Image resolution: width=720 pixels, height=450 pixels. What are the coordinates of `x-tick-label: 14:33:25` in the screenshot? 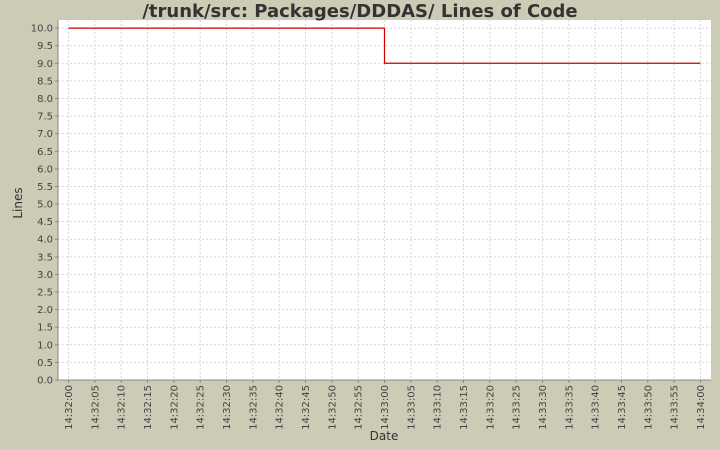 It's located at (517, 407).